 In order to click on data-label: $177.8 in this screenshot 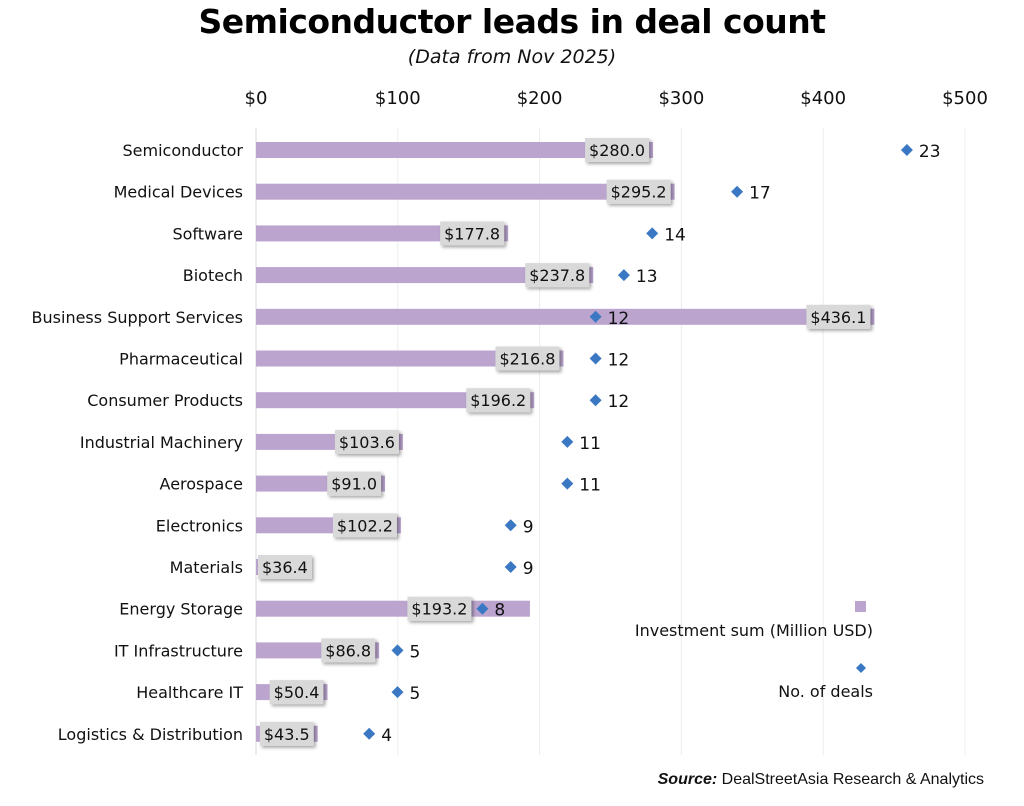, I will do `click(472, 233)`.